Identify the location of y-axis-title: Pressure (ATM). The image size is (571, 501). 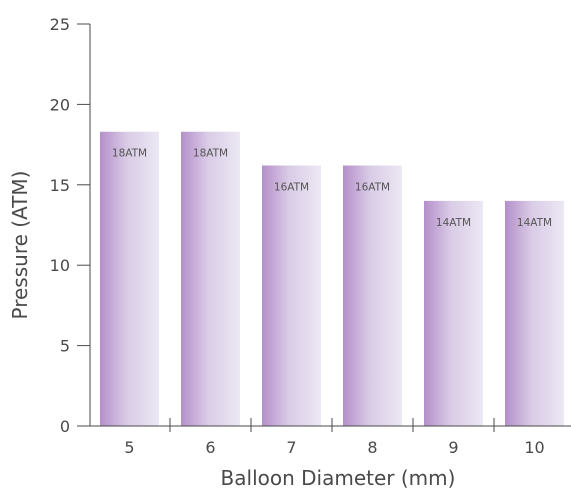
(20, 245).